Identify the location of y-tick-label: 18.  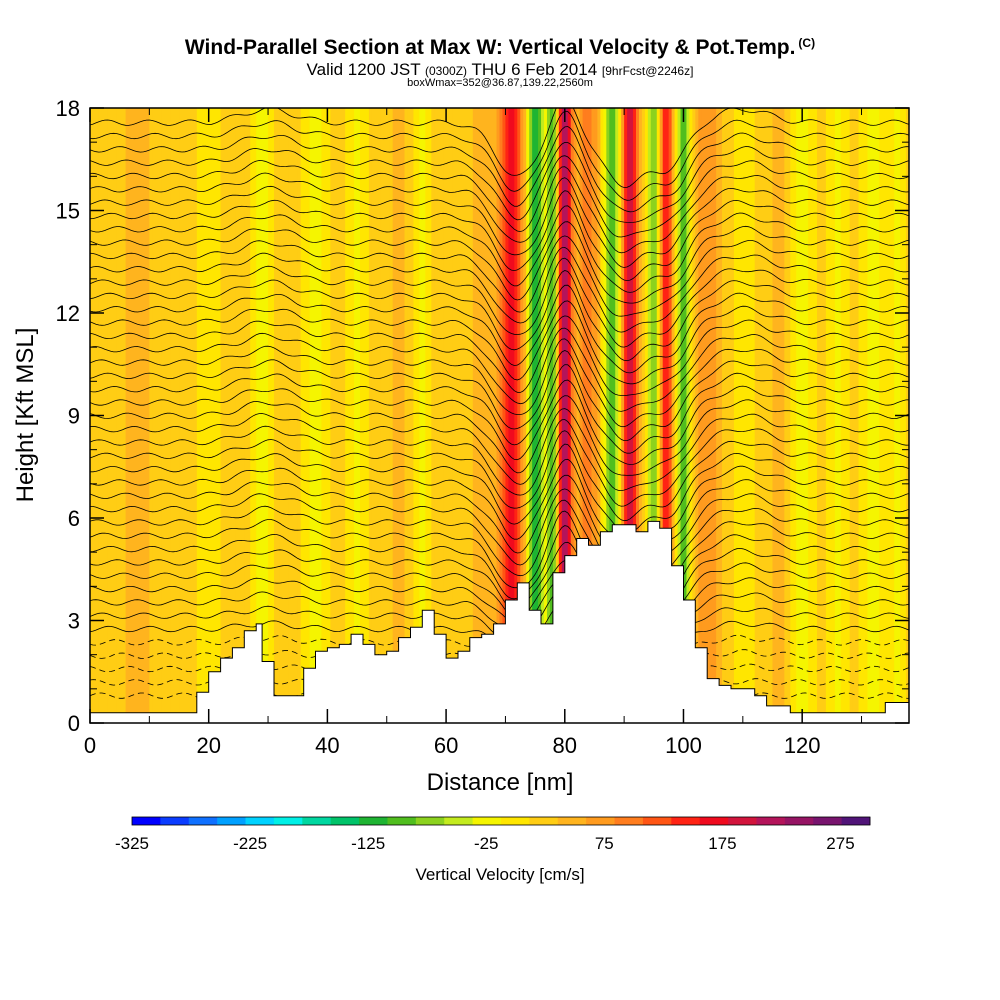
(68, 108).